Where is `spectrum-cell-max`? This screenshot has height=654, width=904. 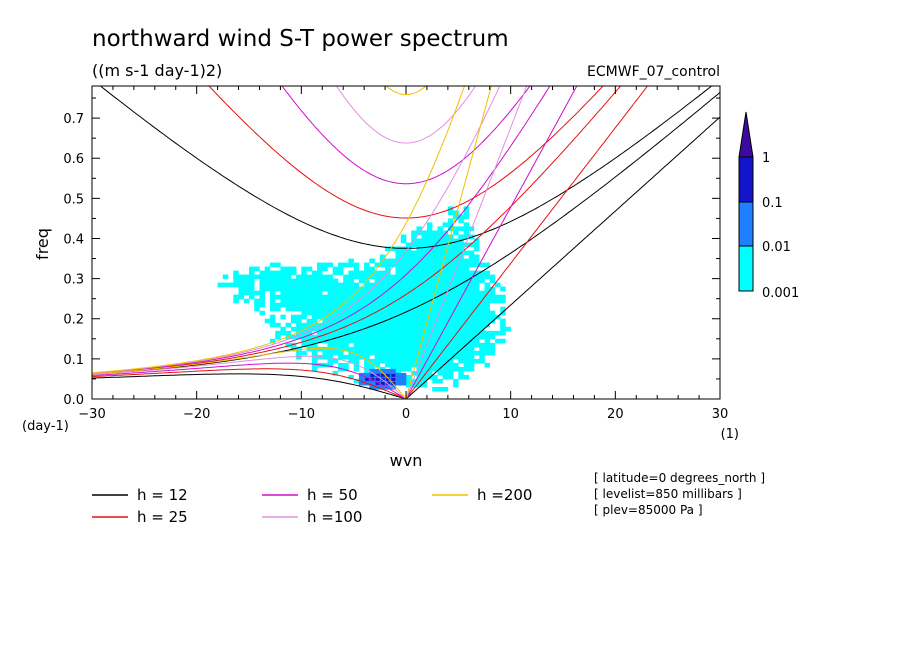
spectrum-cell-max is located at coordinates (367, 379).